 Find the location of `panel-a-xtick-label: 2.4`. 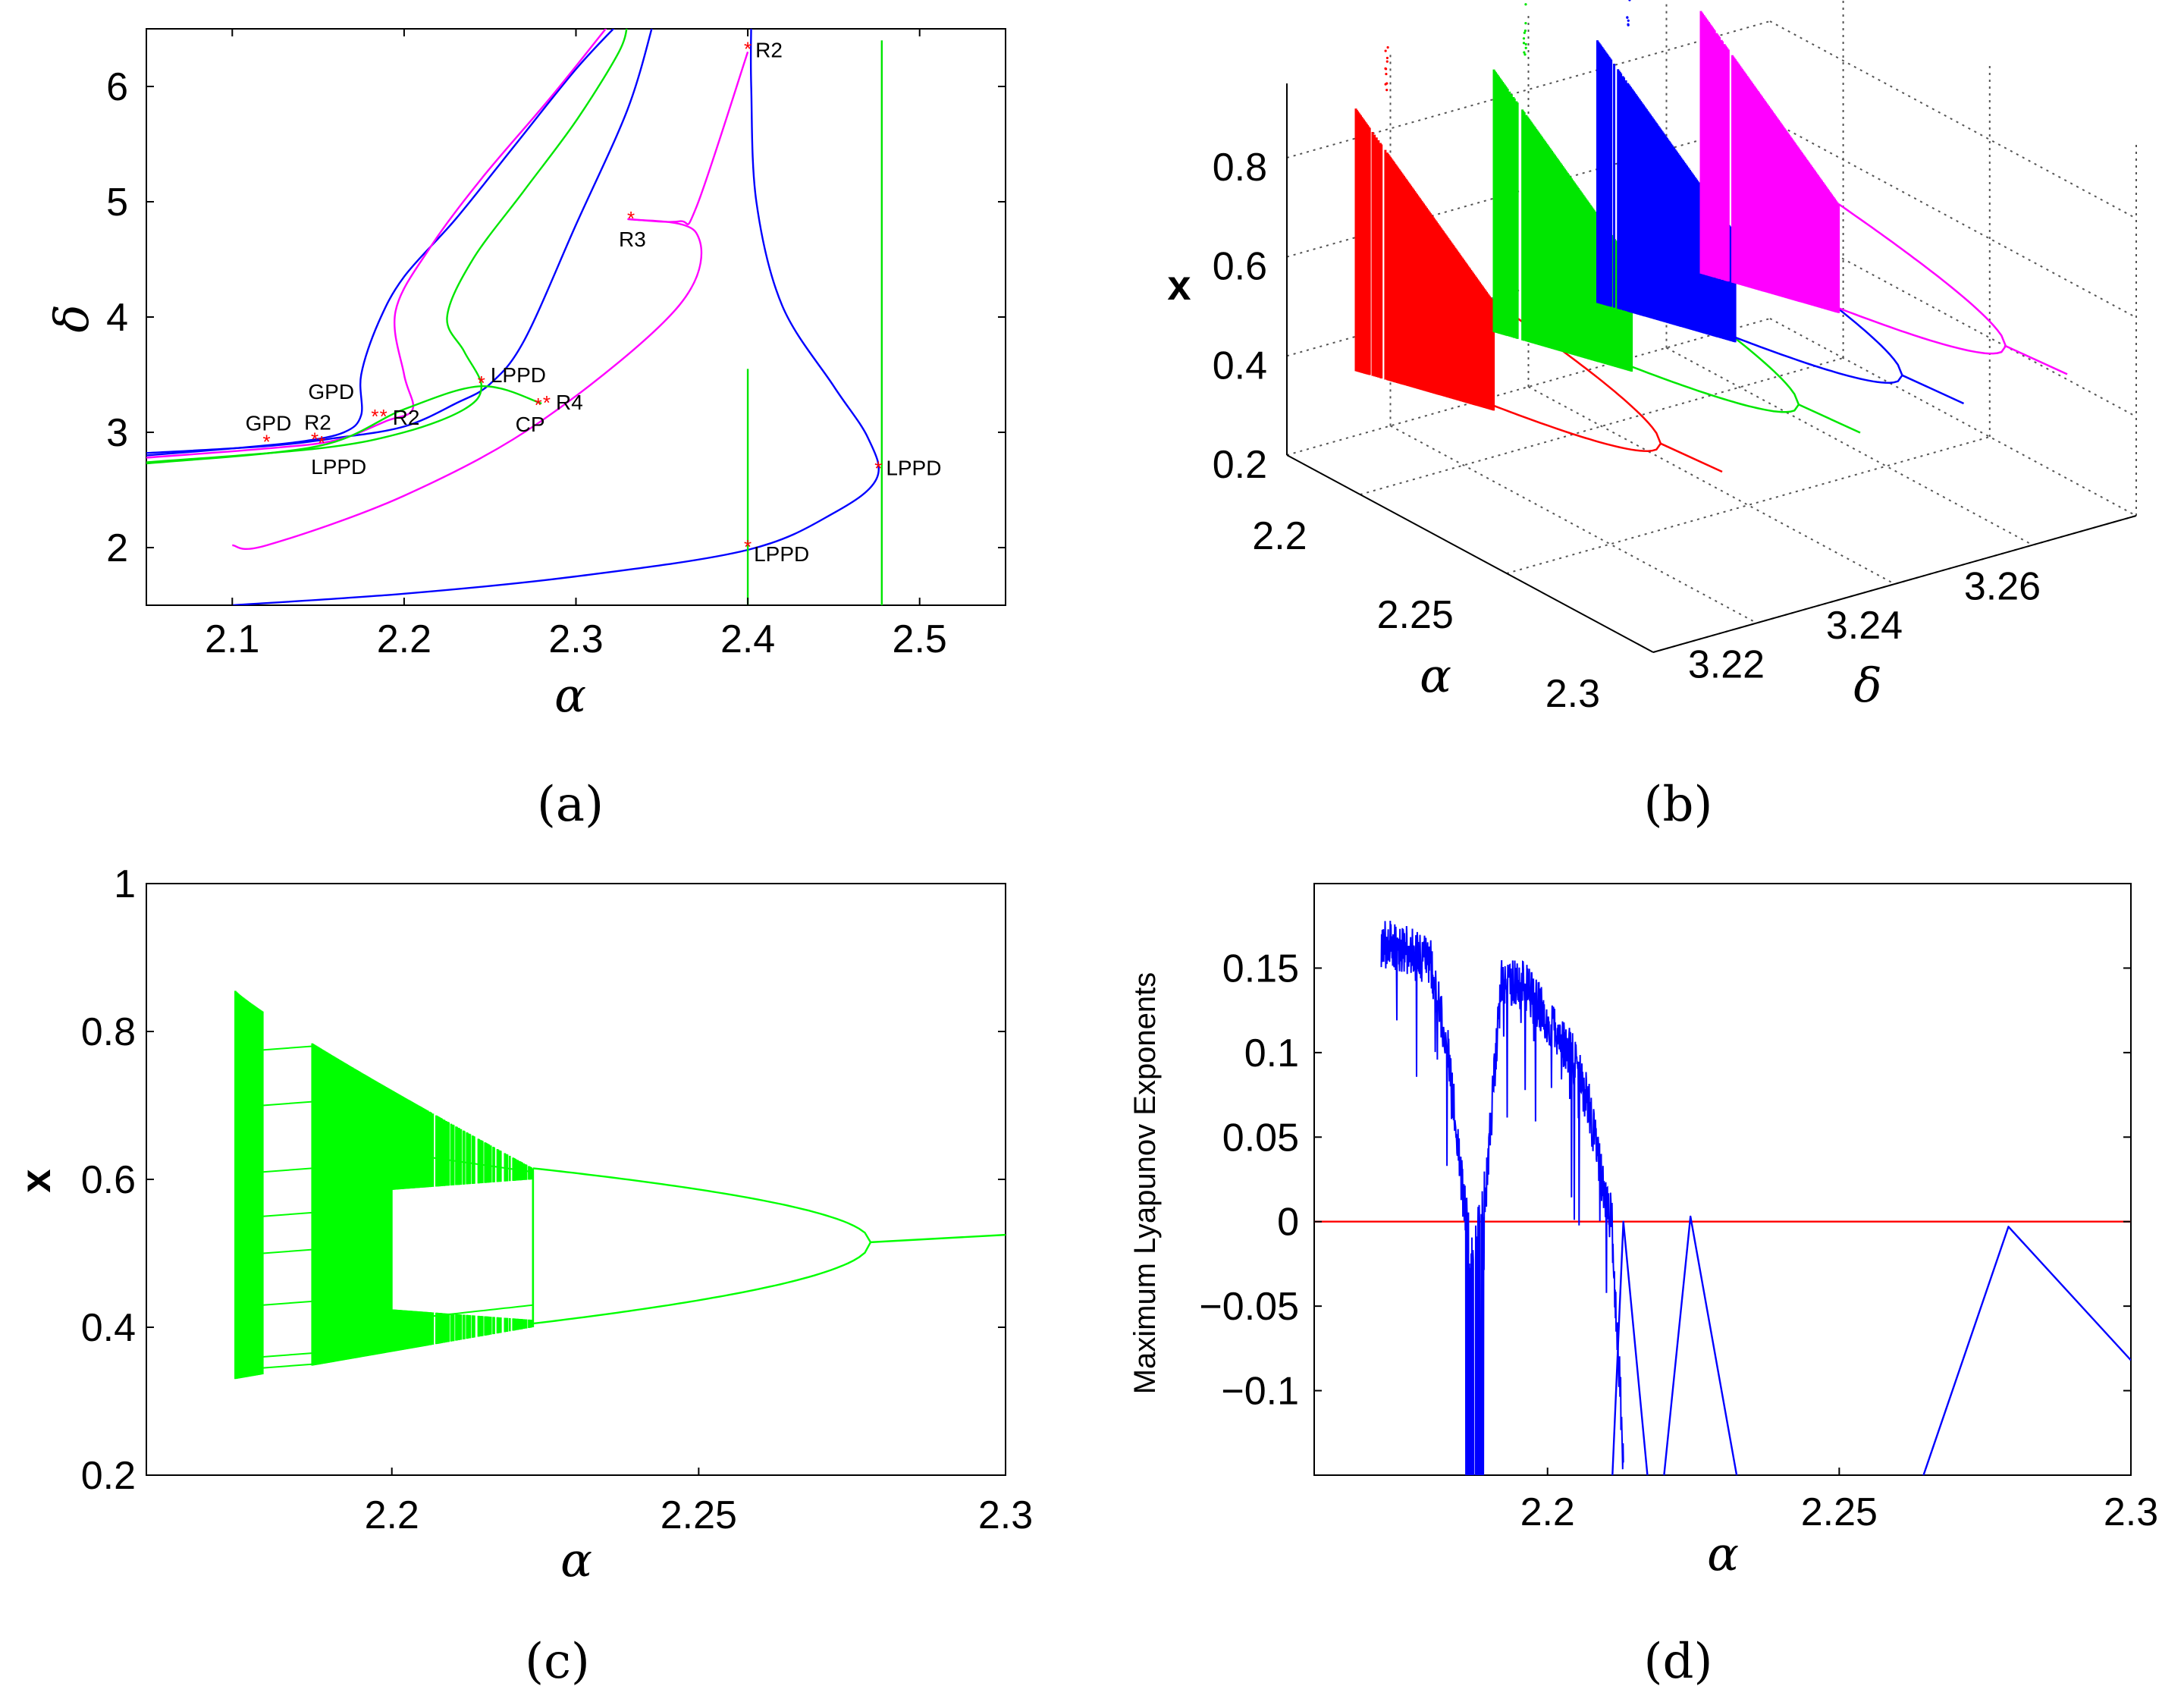

panel-a-xtick-label: 2.4 is located at coordinates (747, 639).